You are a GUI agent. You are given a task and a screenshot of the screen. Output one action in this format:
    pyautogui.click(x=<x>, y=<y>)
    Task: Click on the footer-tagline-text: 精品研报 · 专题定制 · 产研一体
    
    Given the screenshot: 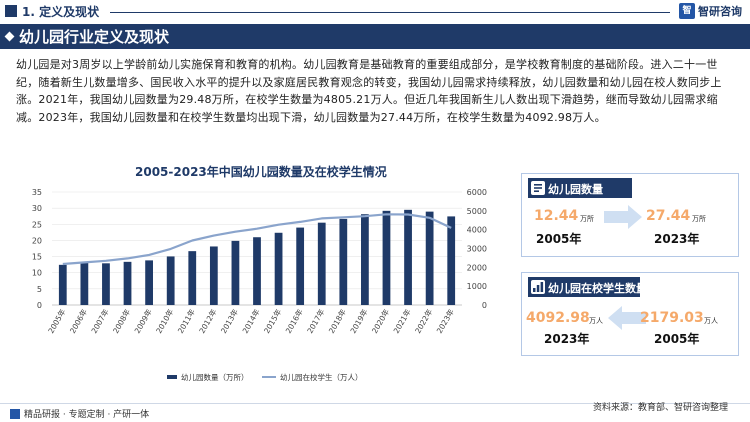 What is the action you would take?
    pyautogui.click(x=87, y=415)
    